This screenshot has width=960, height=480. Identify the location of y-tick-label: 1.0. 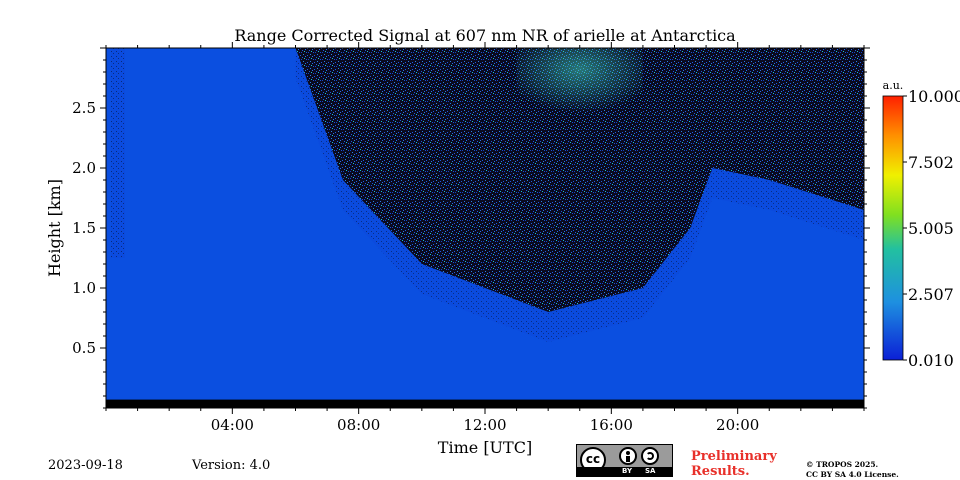
(84, 288).